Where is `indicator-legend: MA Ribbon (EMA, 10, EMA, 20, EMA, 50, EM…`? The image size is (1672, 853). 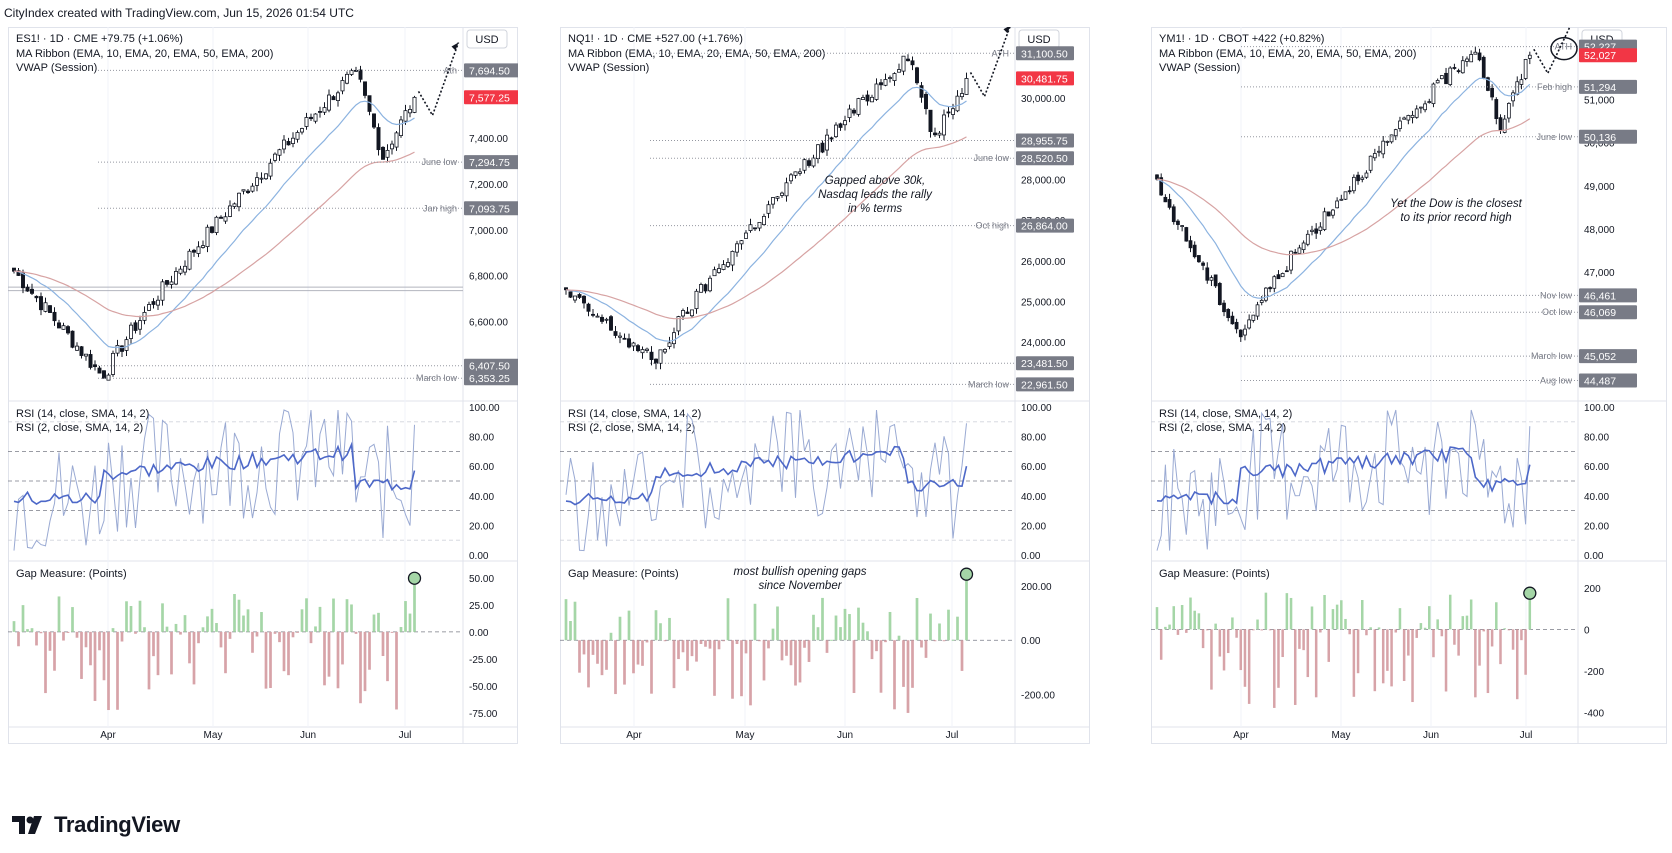 indicator-legend: MA Ribbon (EMA, 10, EMA, 20, EMA, 50, EM… is located at coordinates (1287, 54).